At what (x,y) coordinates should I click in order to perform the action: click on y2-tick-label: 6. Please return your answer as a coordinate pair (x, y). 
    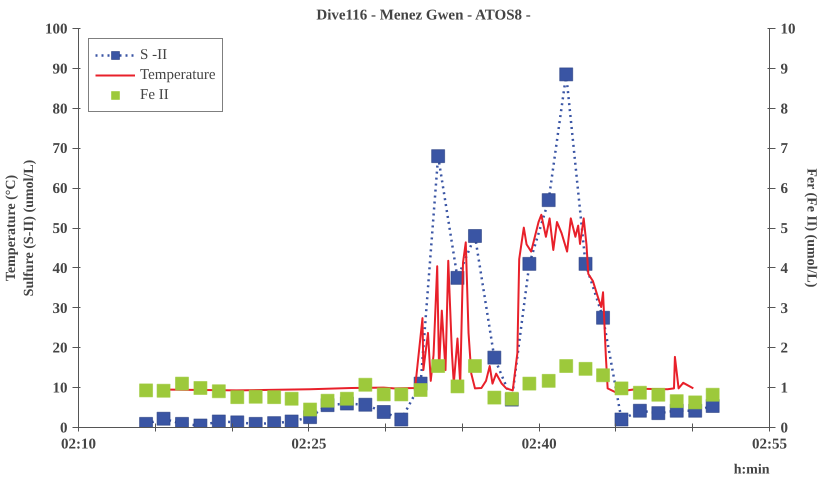
    Looking at the image, I should click on (784, 189).